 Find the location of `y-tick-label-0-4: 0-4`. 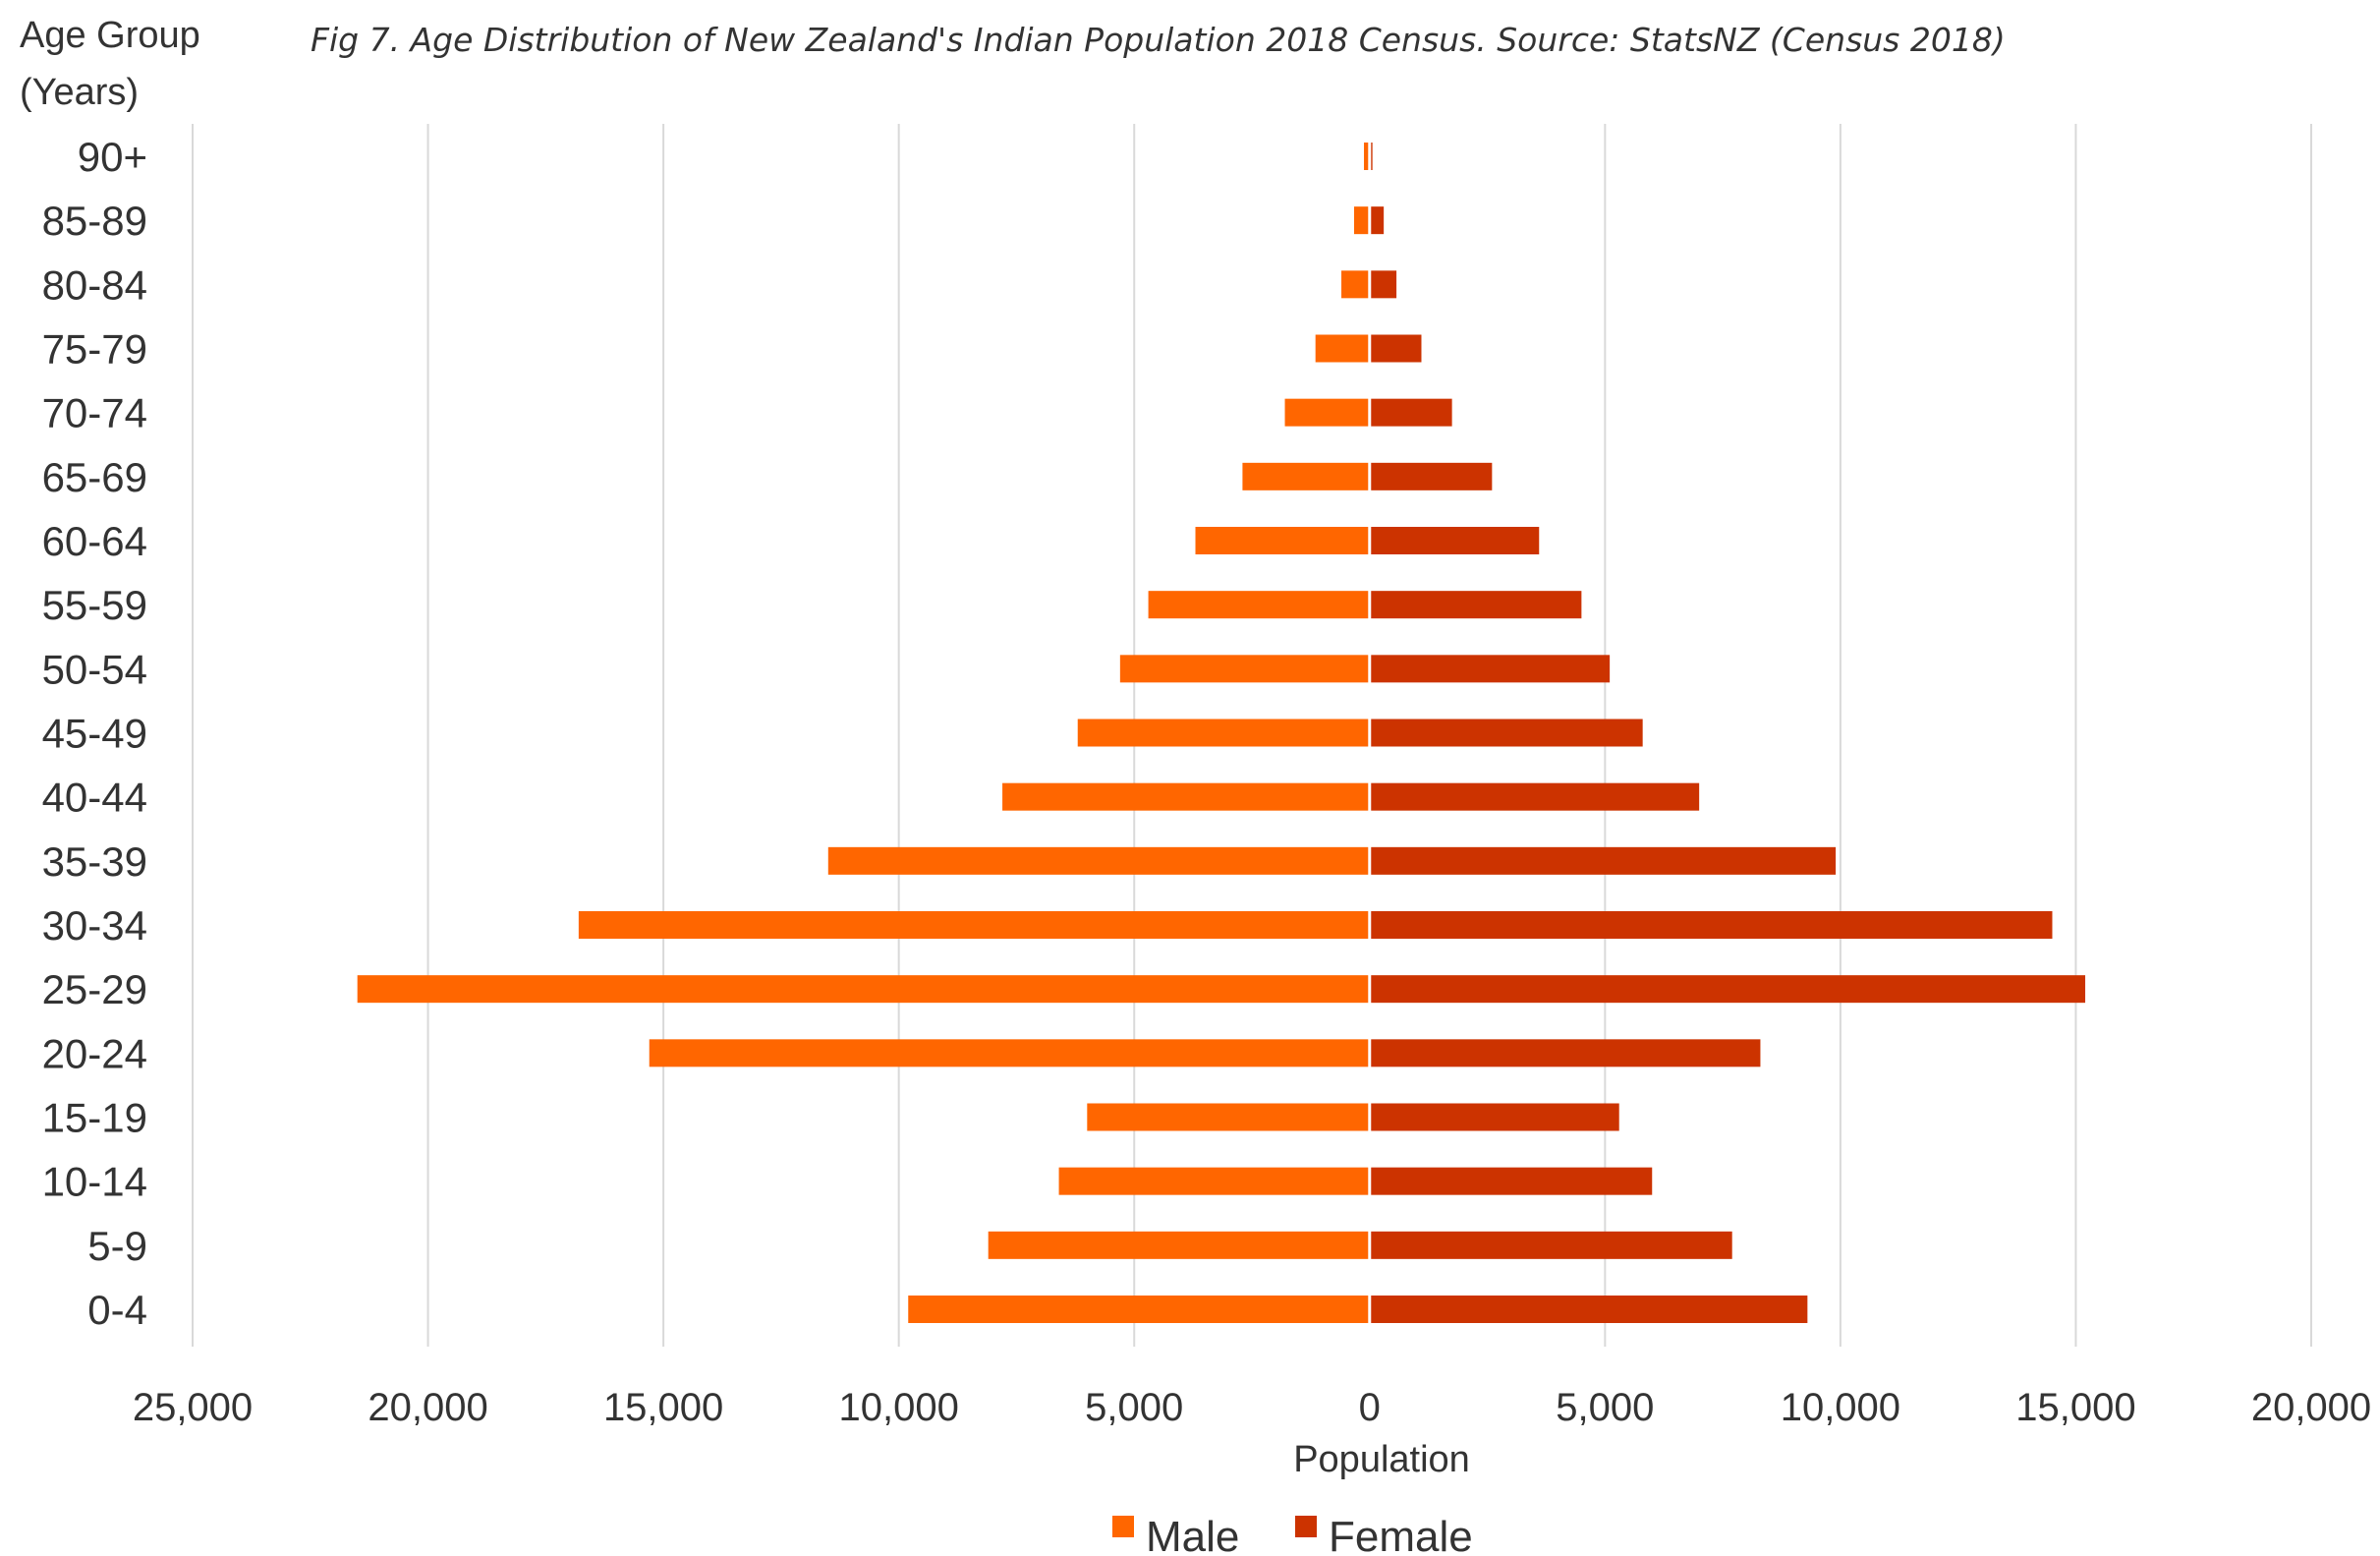

y-tick-label-0-4: 0-4 is located at coordinates (117, 1310).